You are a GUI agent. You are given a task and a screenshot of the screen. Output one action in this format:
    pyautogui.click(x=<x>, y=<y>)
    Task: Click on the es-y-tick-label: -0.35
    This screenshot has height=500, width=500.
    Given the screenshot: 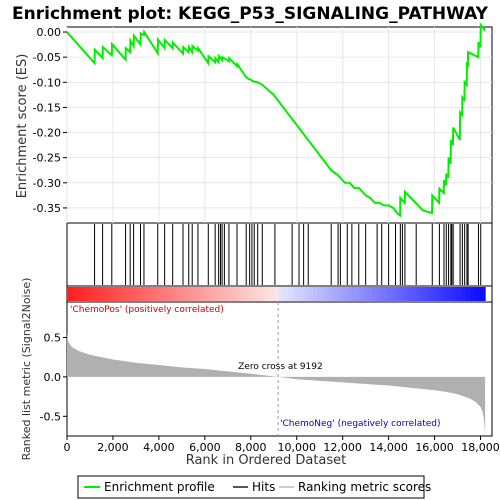 What is the action you would take?
    pyautogui.click(x=47, y=208)
    